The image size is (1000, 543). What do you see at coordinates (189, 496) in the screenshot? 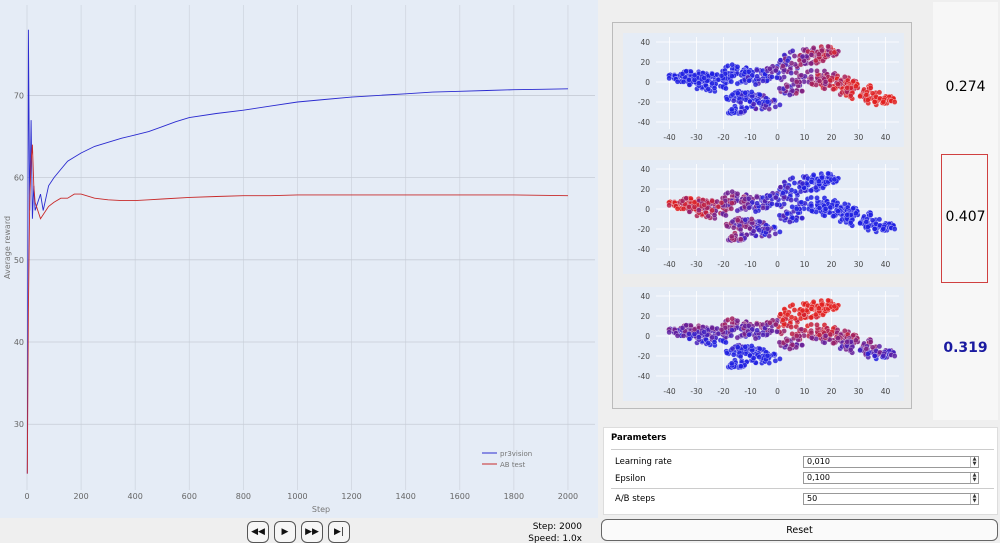
I see `x-tick-label: 600` at bounding box center [189, 496].